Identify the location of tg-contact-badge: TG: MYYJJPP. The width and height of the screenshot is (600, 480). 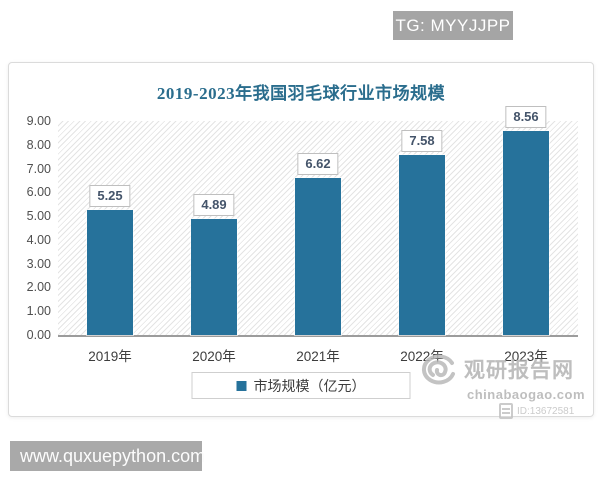
(453, 25).